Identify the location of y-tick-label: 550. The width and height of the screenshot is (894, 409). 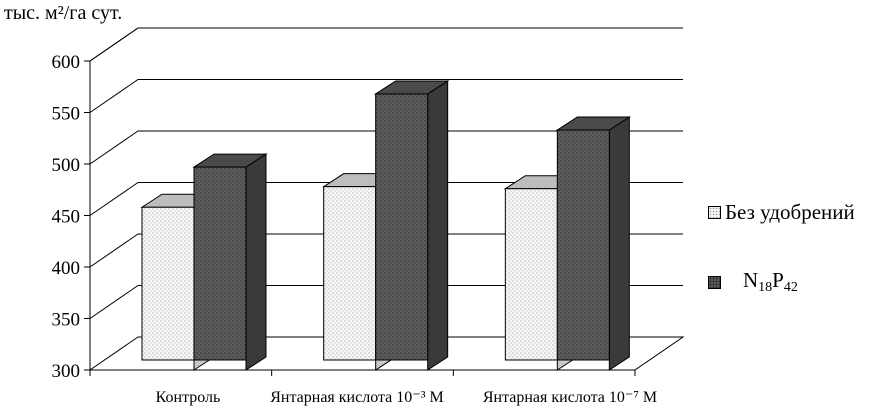
(66, 114).